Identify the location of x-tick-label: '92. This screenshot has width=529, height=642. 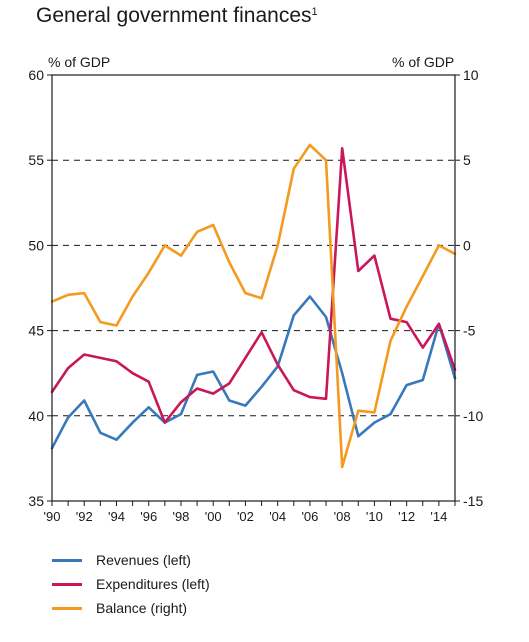
(84, 516).